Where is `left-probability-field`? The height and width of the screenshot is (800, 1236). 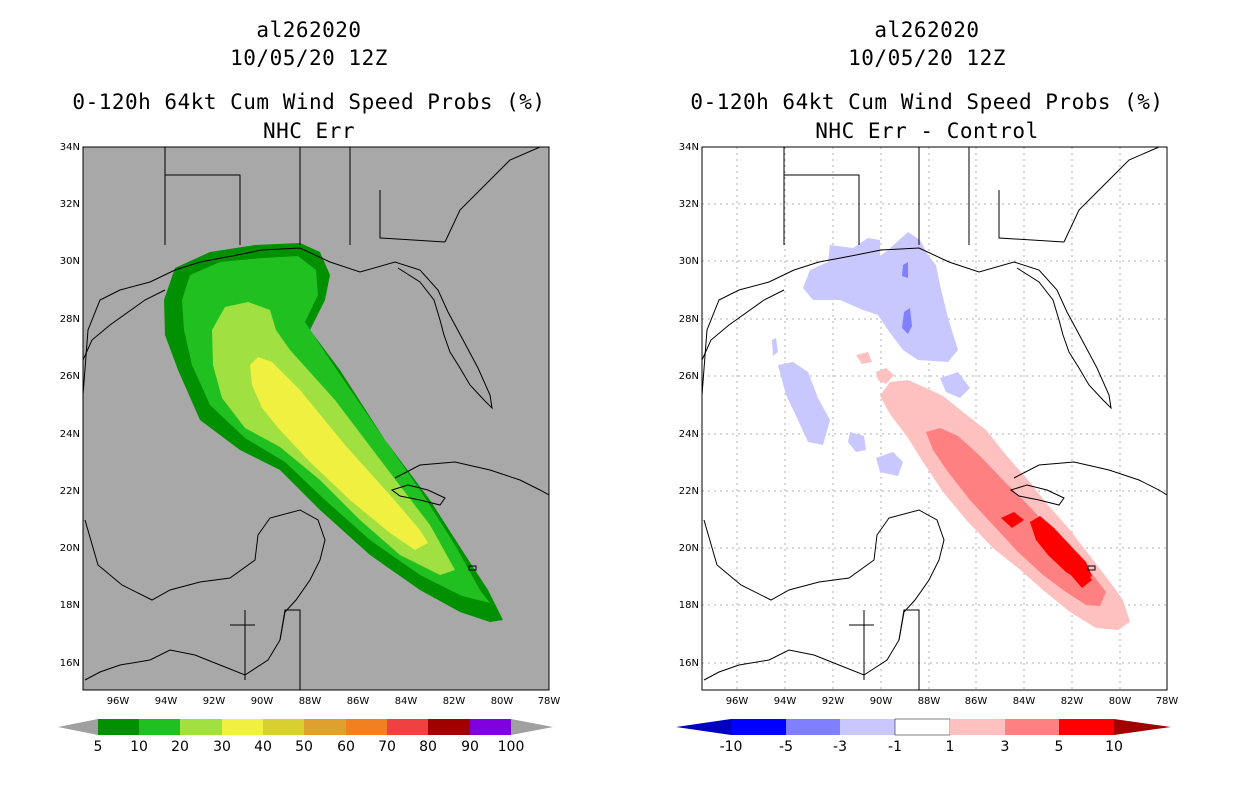
left-probability-field is located at coordinates (333, 432).